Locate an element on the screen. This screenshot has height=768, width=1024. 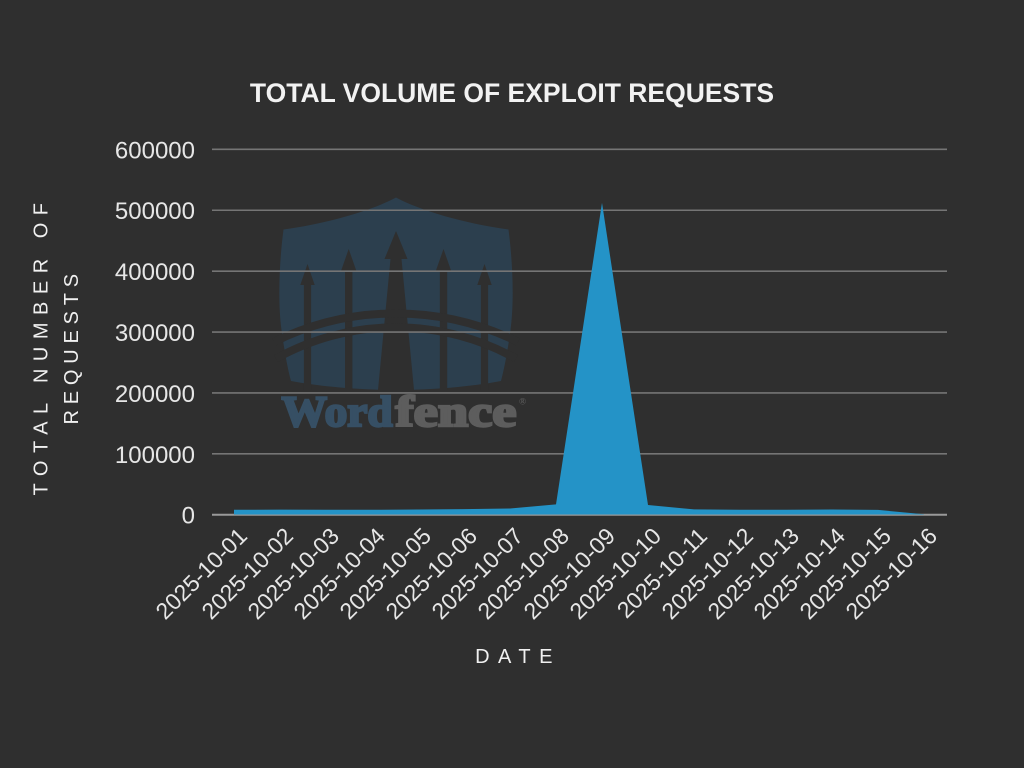
svg-text: TOTAL NUMBER OF is located at coordinates (42, 346).